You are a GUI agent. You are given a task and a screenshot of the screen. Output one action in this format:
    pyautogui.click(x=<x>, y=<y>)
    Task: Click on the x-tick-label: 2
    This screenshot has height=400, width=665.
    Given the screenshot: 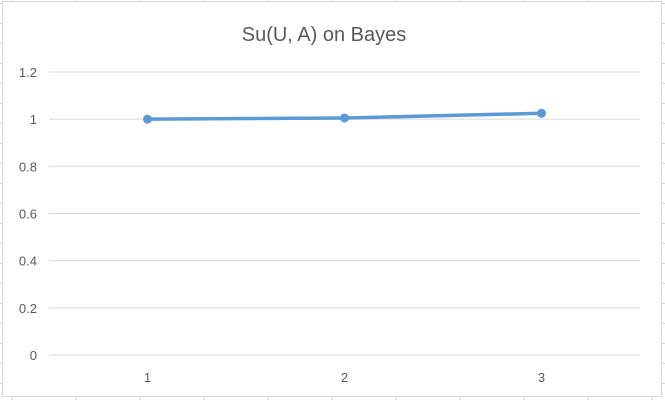 What is the action you would take?
    pyautogui.click(x=344, y=377)
    